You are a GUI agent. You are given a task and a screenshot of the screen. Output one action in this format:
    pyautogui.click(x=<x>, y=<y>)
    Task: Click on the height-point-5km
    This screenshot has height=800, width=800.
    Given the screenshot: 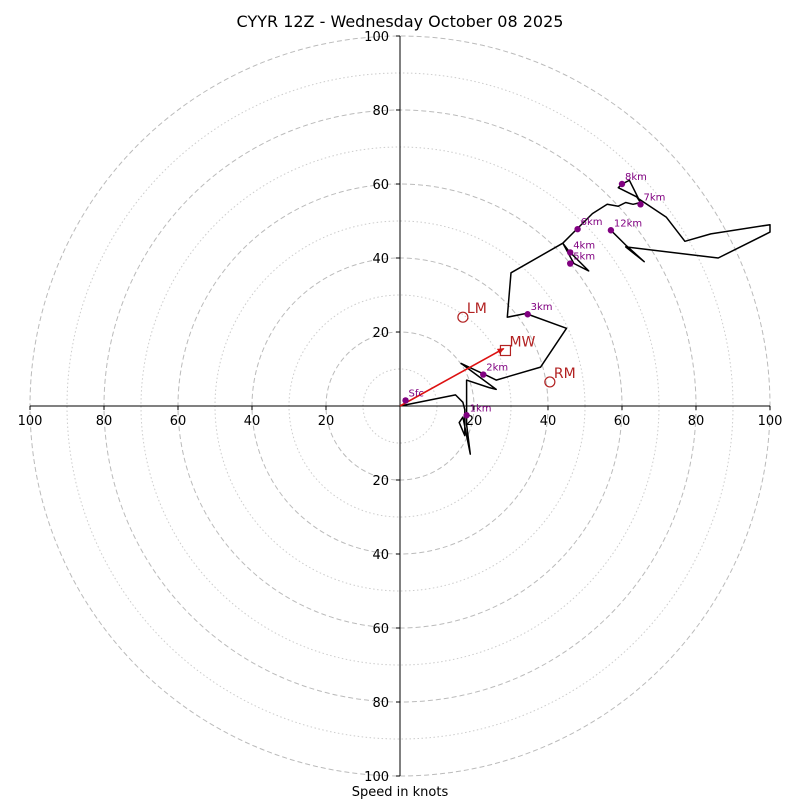 What is the action you would take?
    pyautogui.click(x=570, y=263)
    